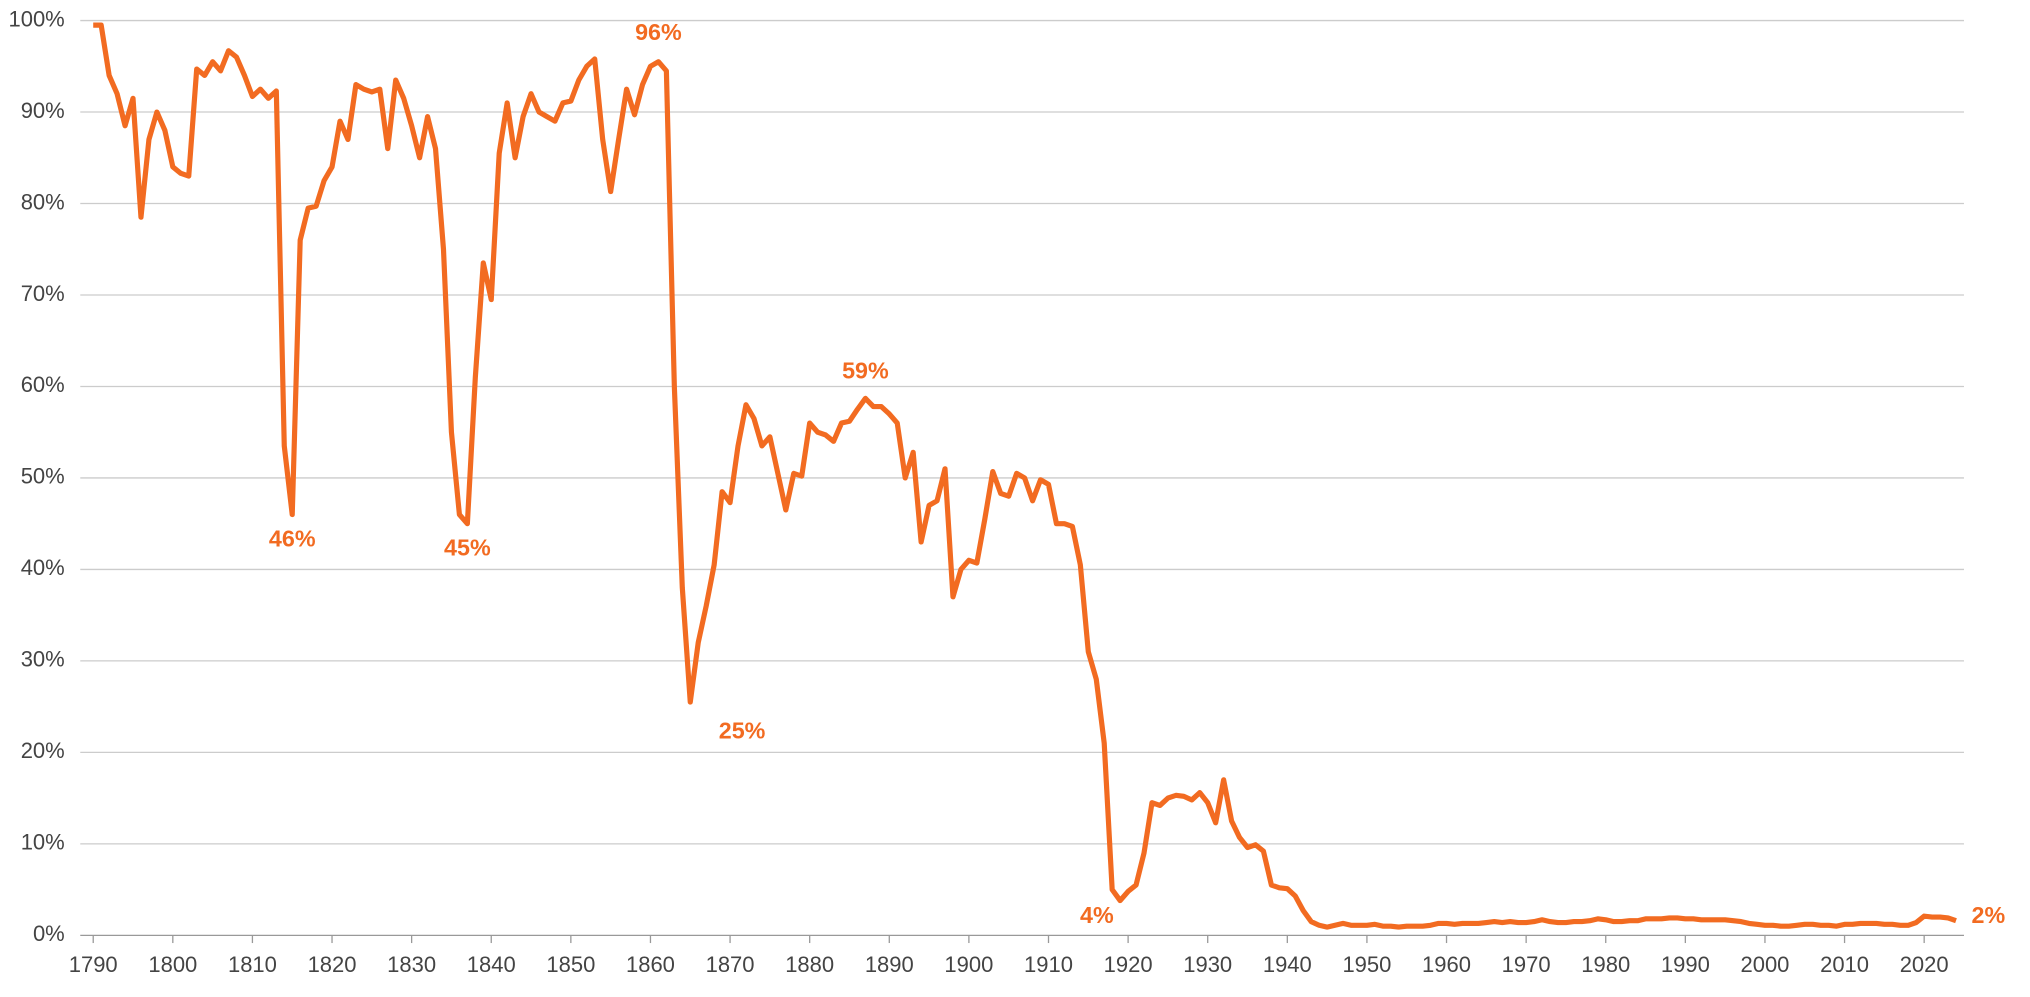  I want to click on x-tick-label: 1990, so click(1685, 964).